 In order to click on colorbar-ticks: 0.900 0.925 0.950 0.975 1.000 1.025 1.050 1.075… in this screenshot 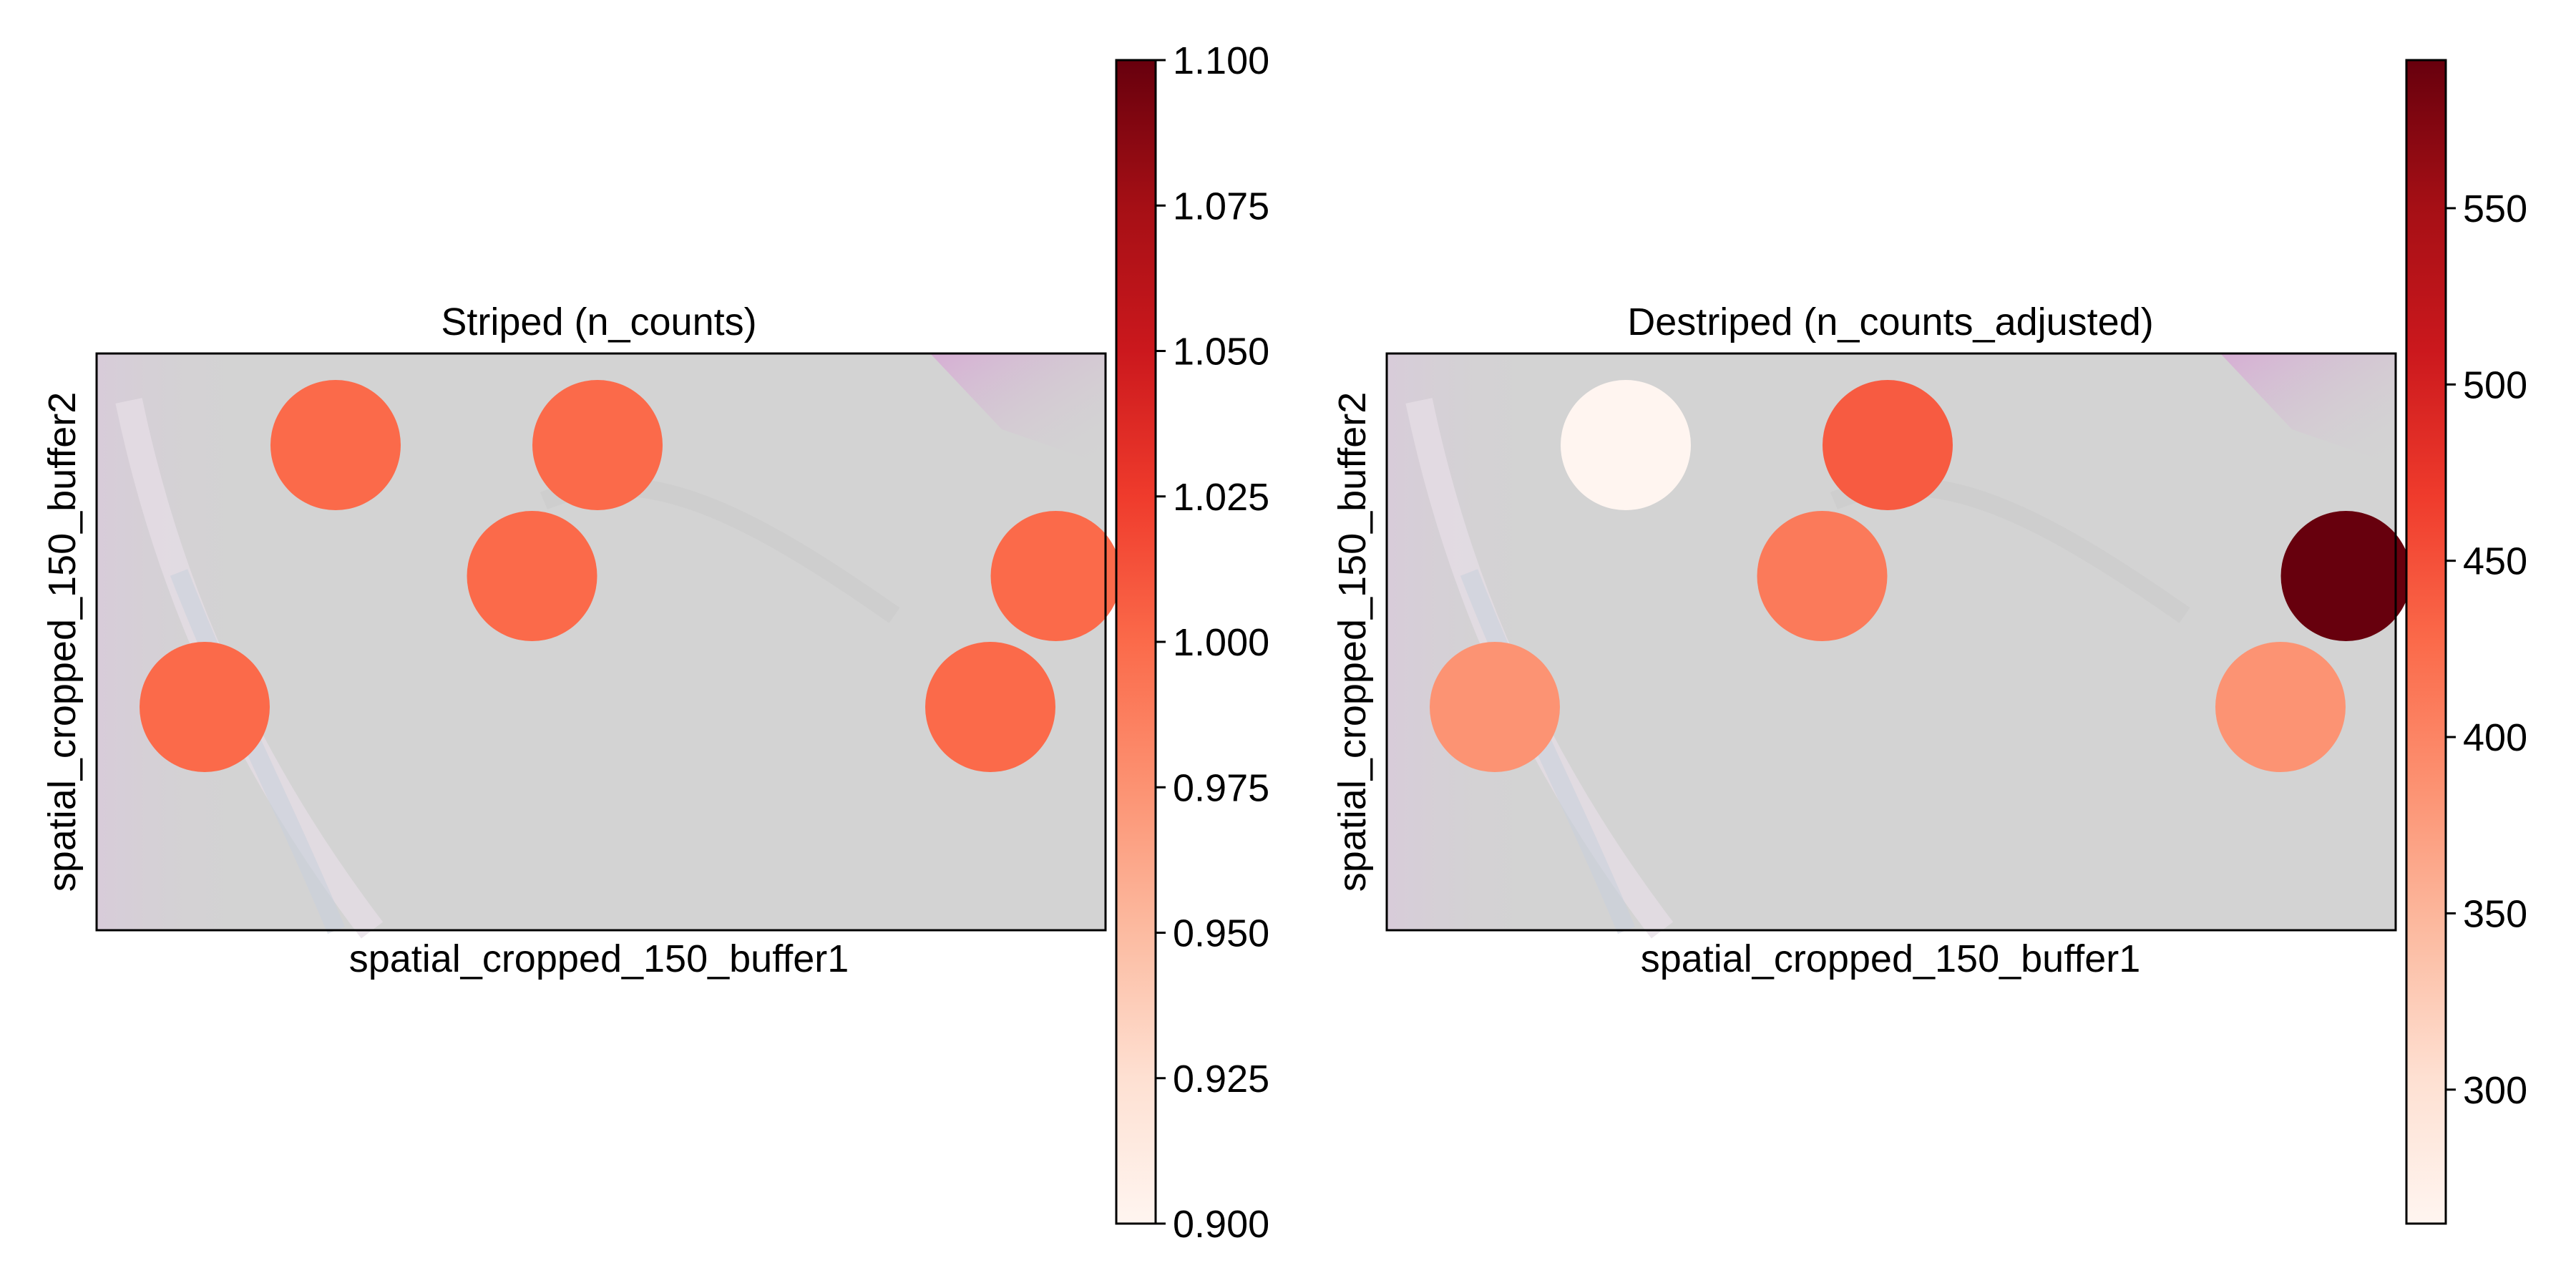, I will do `click(1212, 642)`.